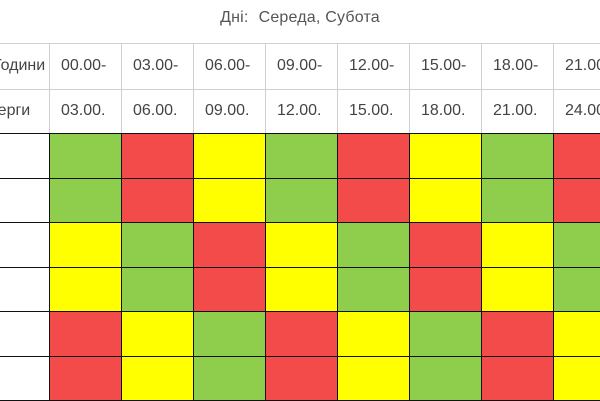  What do you see at coordinates (582, 66) in the screenshot?
I see `time-from-7: 21.00-` at bounding box center [582, 66].